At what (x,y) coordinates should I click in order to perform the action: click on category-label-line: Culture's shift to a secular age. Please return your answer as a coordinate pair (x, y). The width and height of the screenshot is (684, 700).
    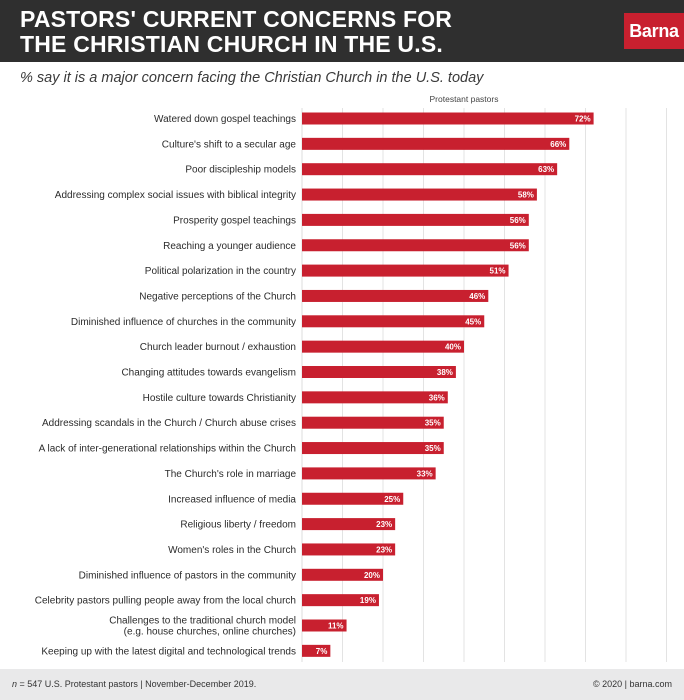
    Looking at the image, I should click on (229, 144).